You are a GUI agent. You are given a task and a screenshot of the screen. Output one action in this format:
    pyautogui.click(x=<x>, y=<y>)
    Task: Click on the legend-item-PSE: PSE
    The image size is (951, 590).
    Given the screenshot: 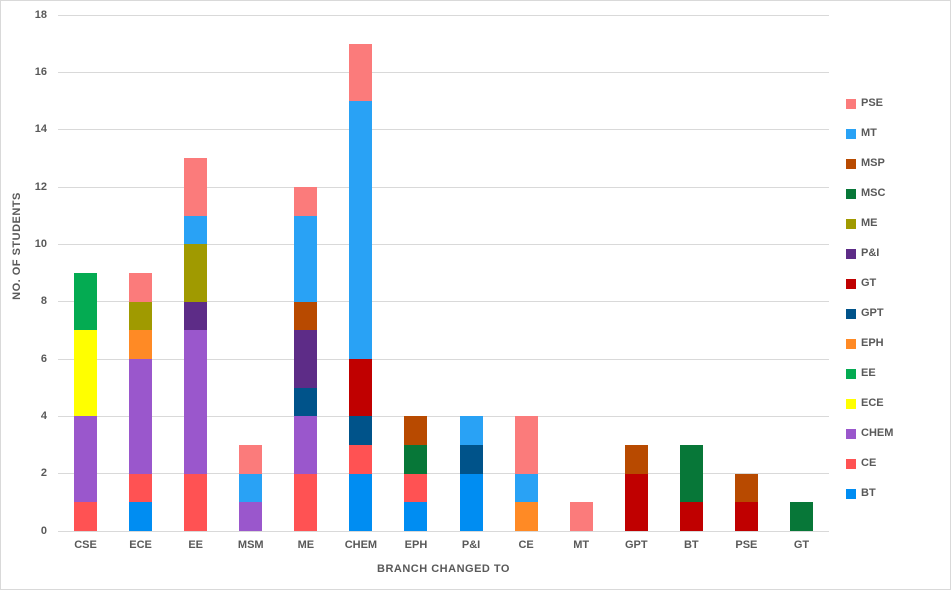 What is the action you would take?
    pyautogui.click(x=869, y=103)
    